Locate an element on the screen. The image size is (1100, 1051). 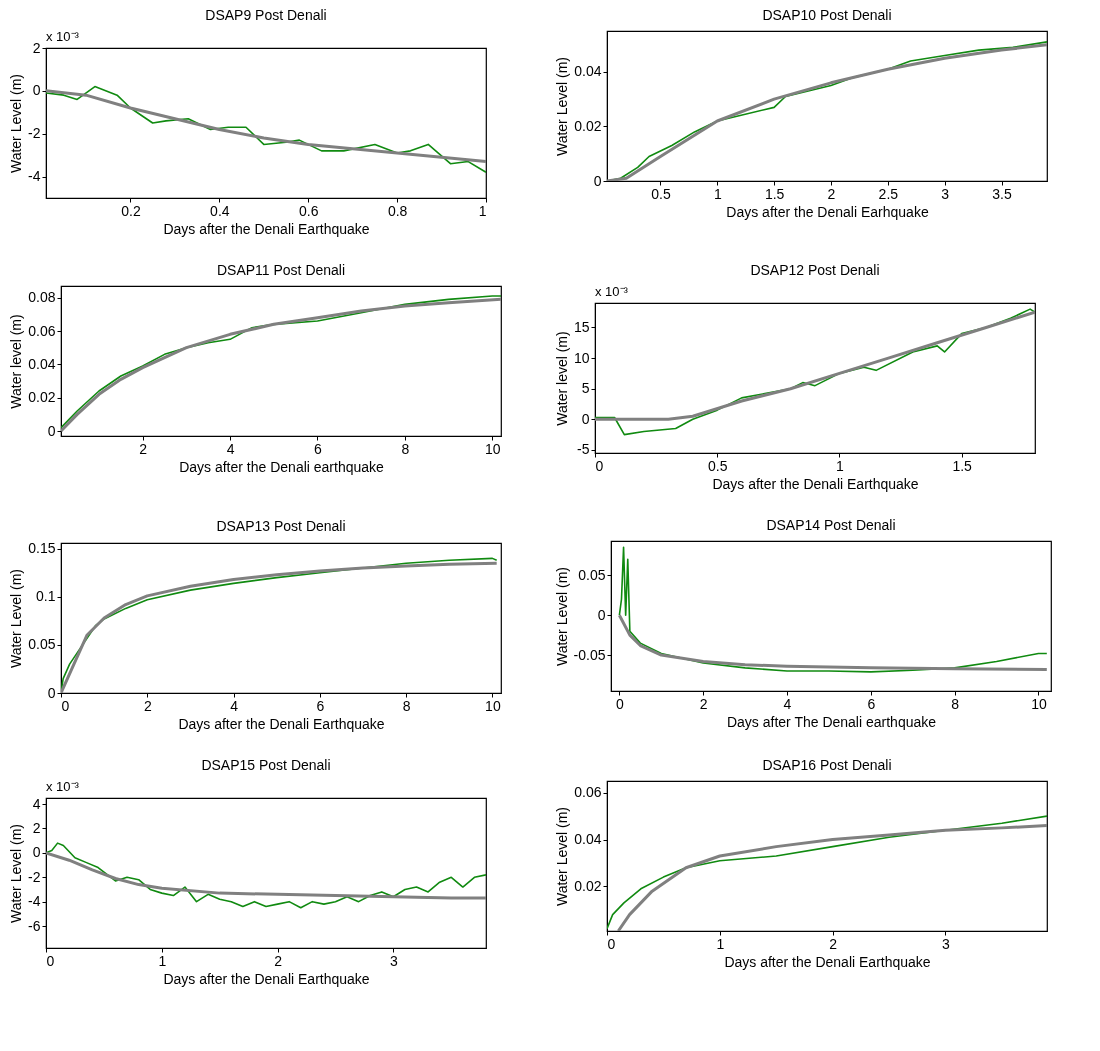
y-tick-label: 0.1 is located at coordinates (46, 596).